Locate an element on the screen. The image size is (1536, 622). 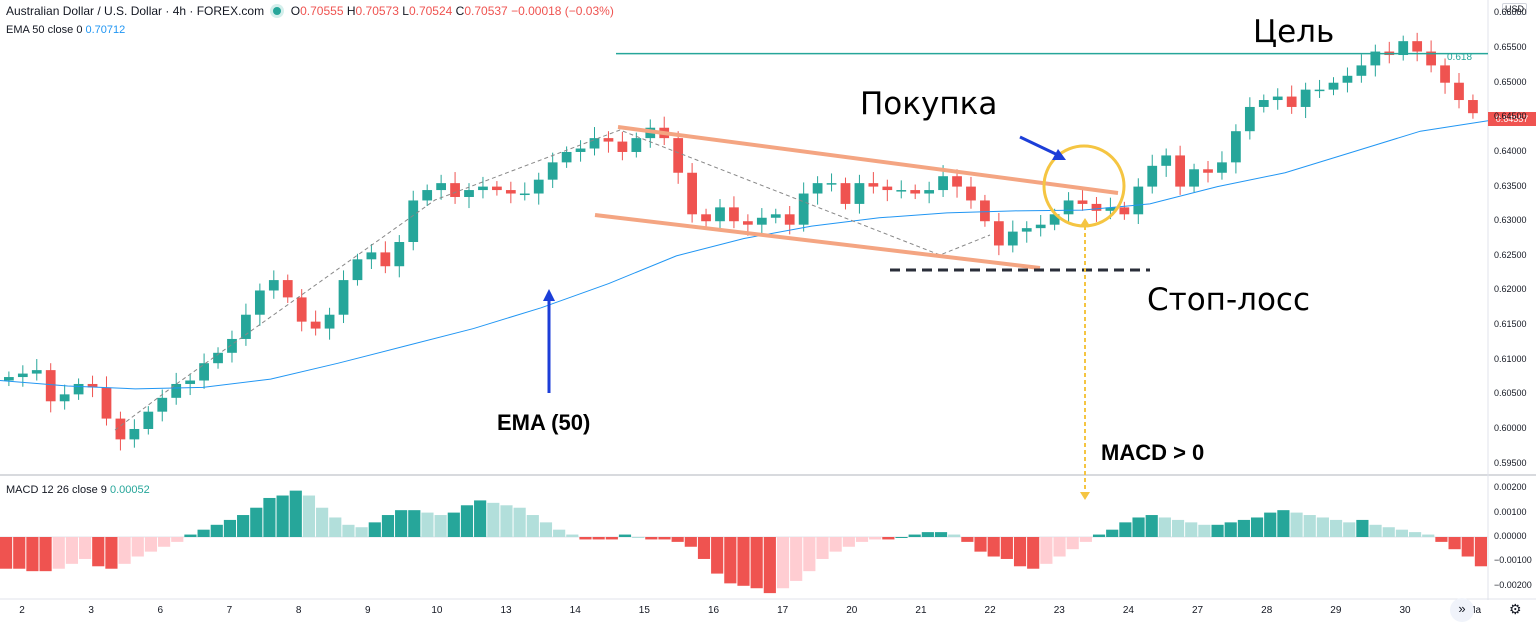
ema-legend: EMA 50 close 0 0.70712 is located at coordinates (65, 30).